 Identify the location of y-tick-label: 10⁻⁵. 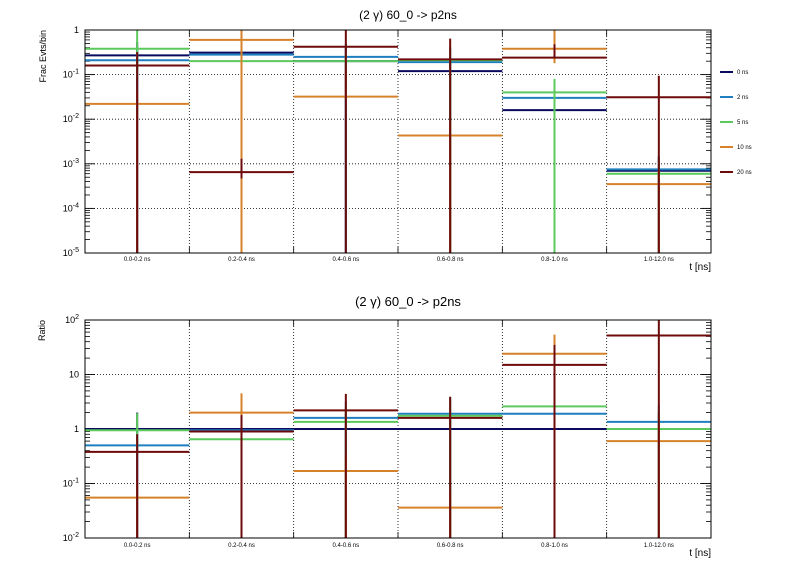
(71, 252).